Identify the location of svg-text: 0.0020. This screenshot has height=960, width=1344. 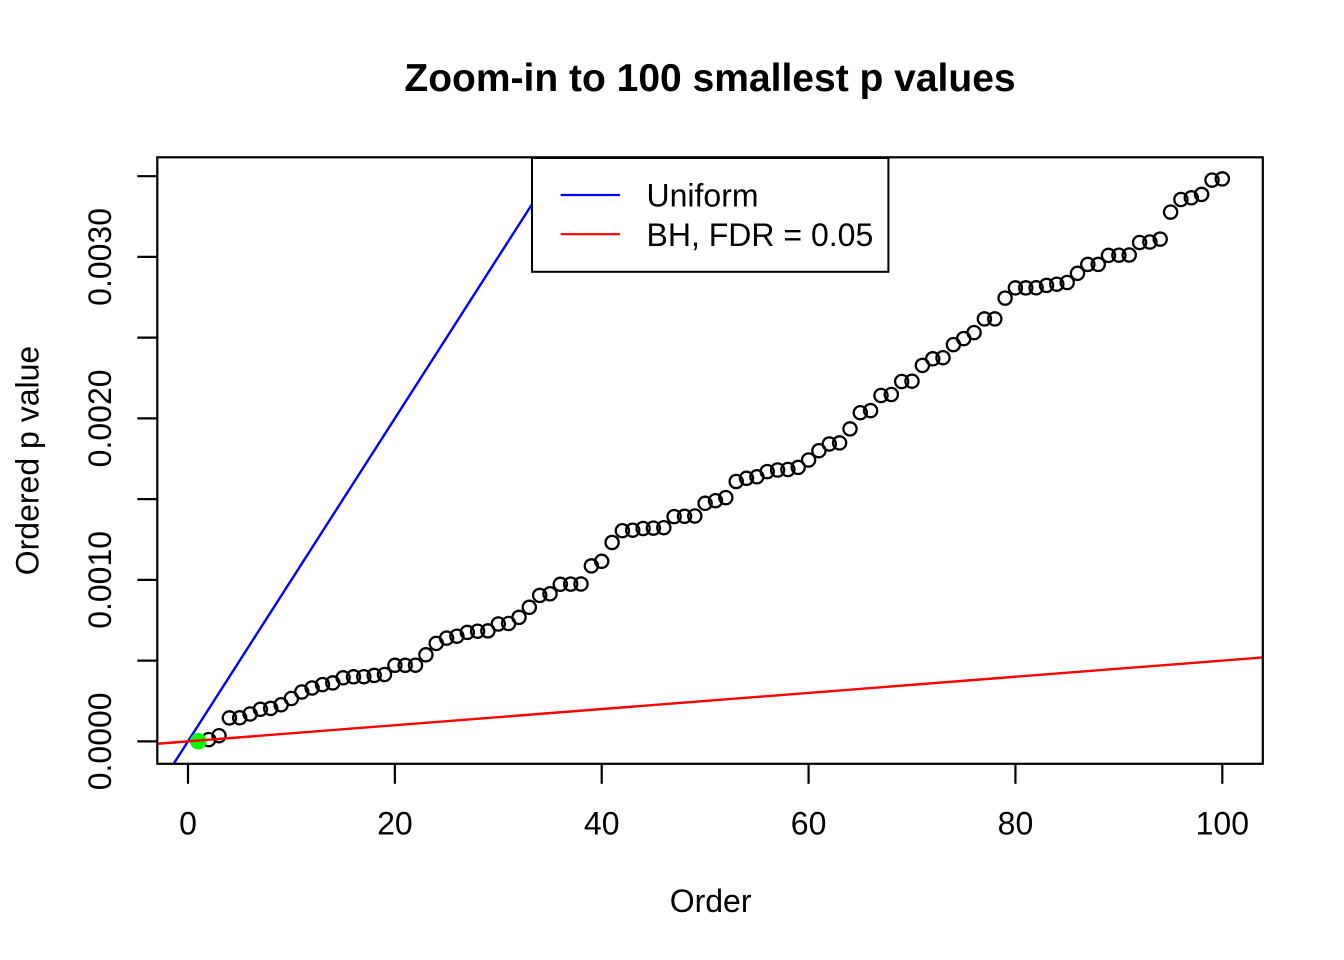
(100, 418).